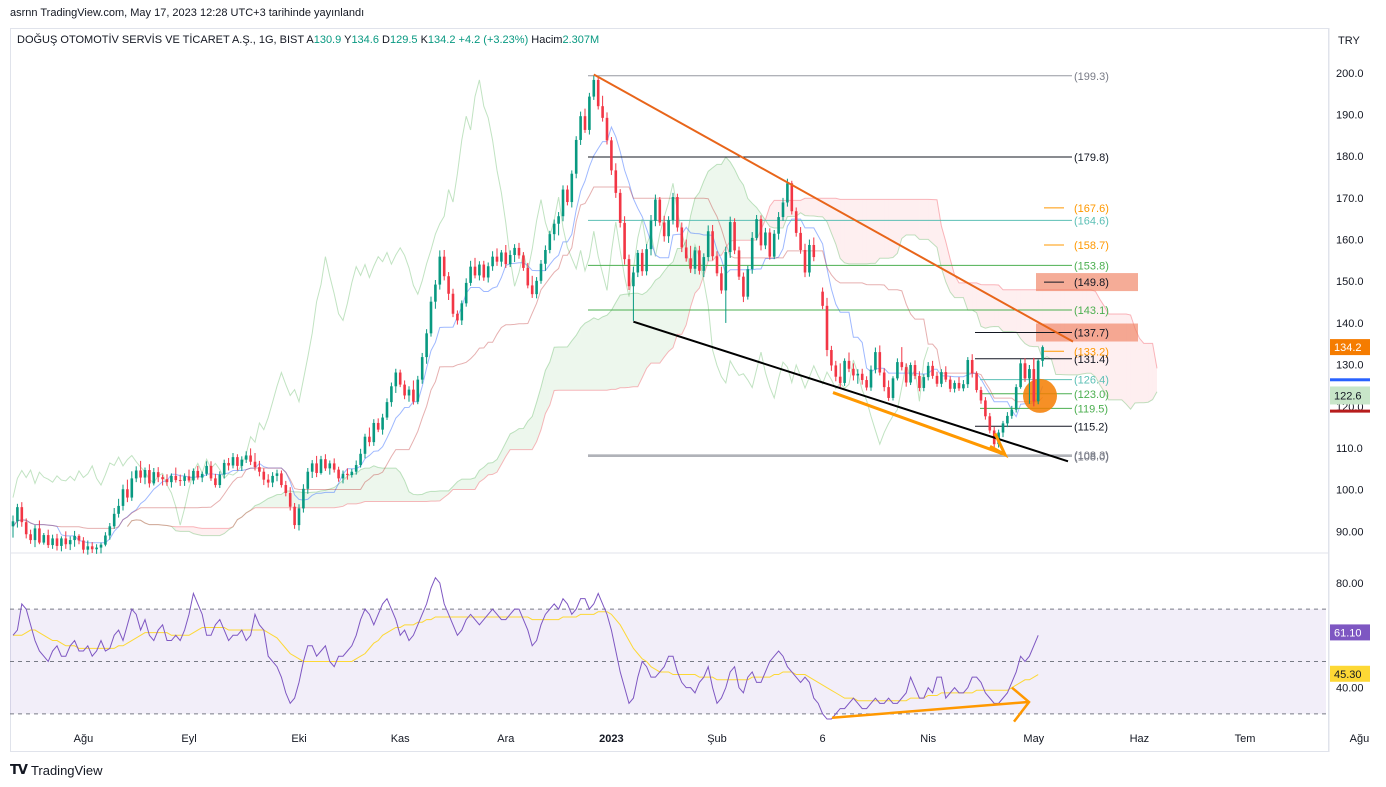 The height and width of the screenshot is (787, 1386). I want to click on close-value: 134.2, so click(441, 40).